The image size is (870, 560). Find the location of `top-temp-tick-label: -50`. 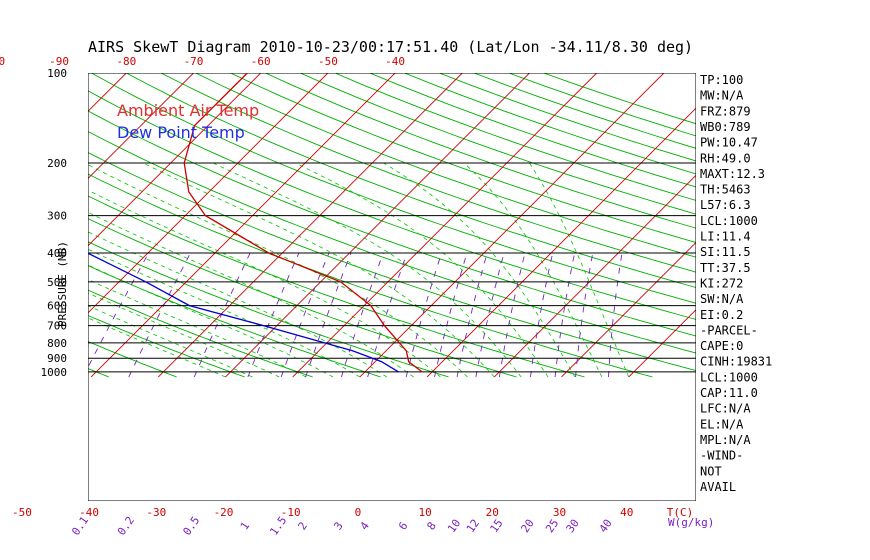

top-temp-tick-label: -50 is located at coordinates (328, 61).